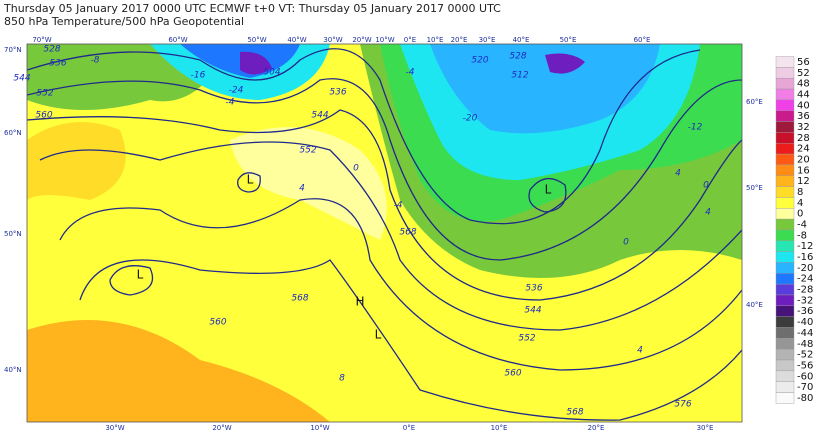 The image size is (818, 434). What do you see at coordinates (13, 133) in the screenshot?
I see `latitude-label: 60°N` at bounding box center [13, 133].